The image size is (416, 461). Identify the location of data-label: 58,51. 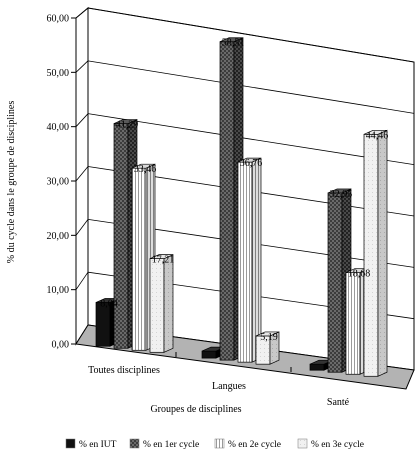
(233, 43).